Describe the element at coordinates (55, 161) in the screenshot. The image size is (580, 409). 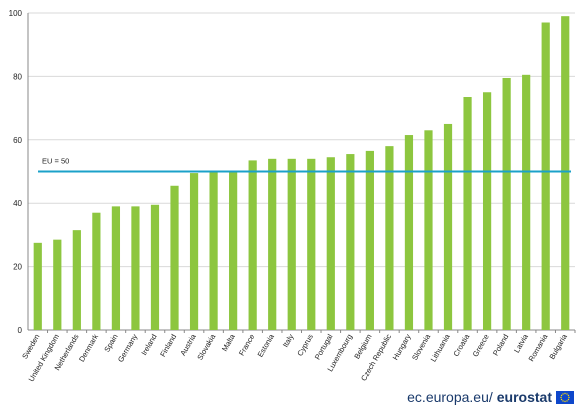
I see `reference-line-label: EU = 50` at that location.